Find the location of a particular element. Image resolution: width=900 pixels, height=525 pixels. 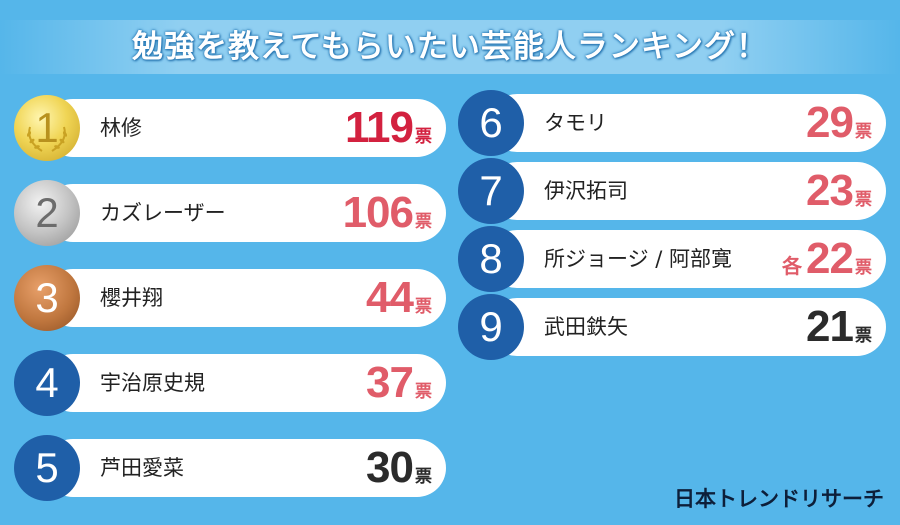

vote-count: 21 票 is located at coordinates (837, 327).